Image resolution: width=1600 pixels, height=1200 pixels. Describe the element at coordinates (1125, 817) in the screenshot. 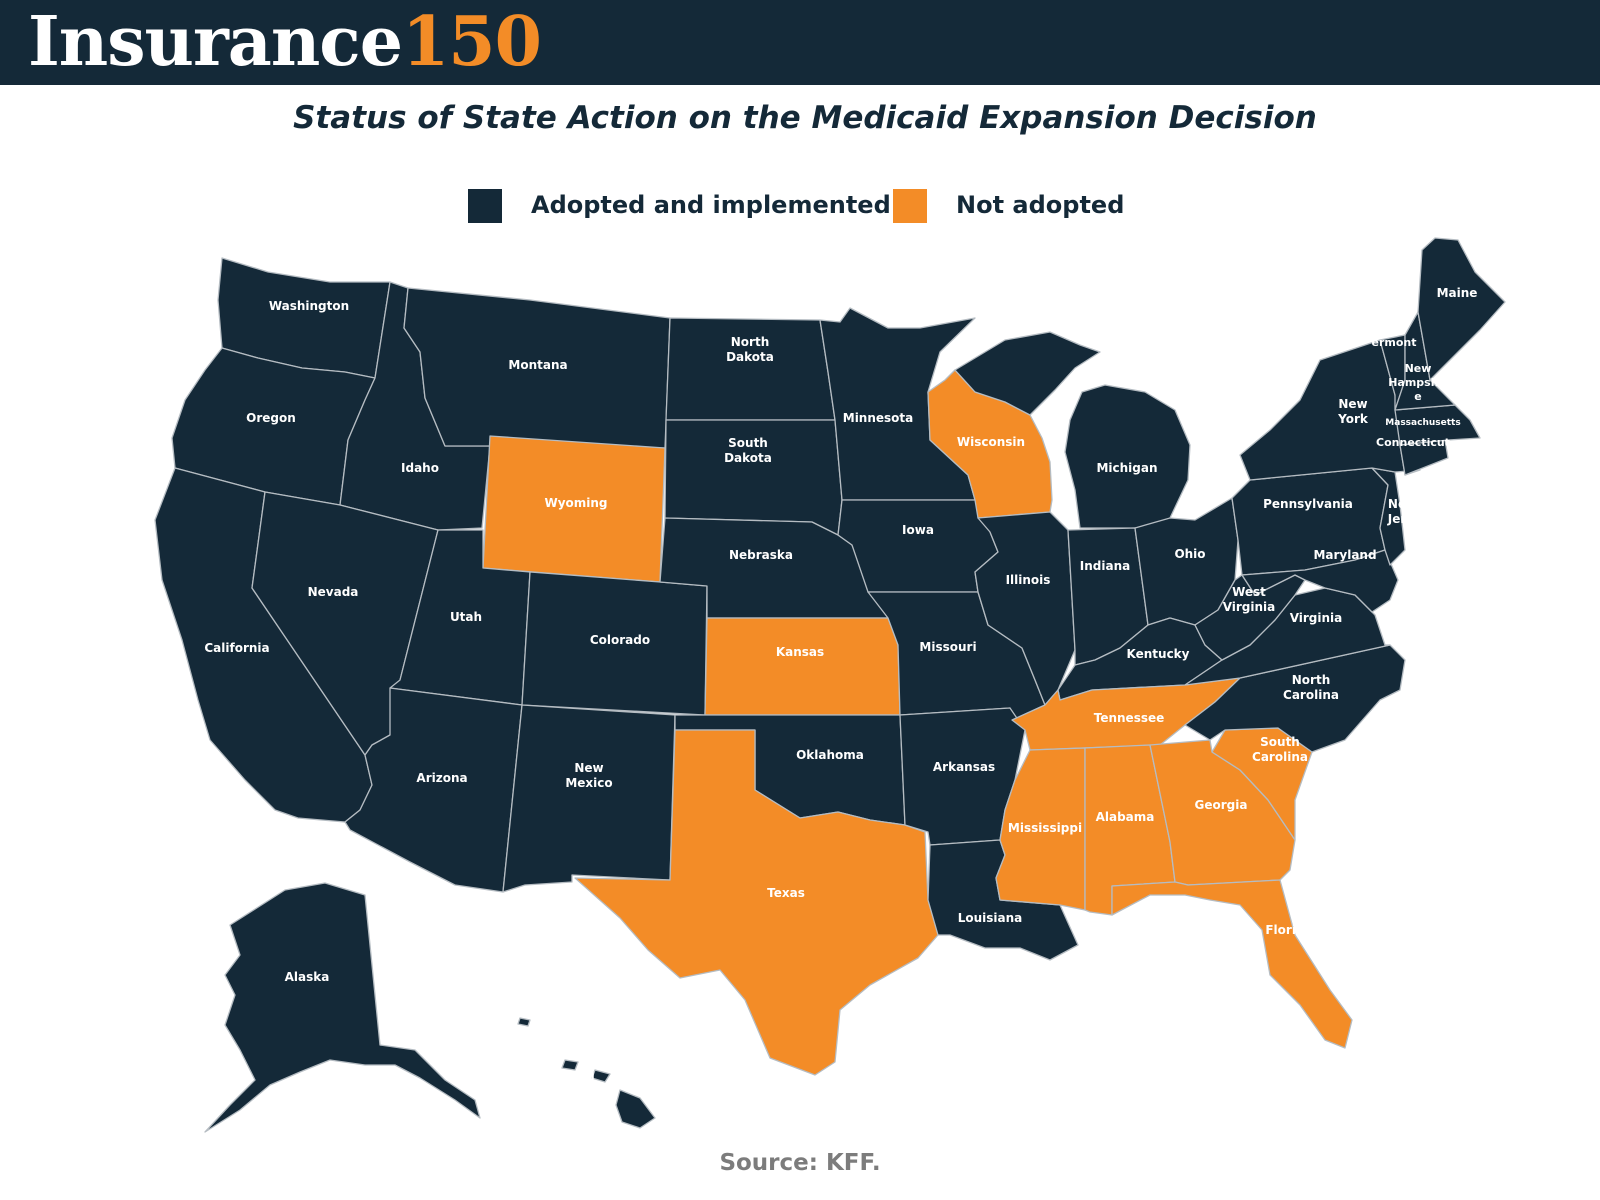

I see `state-label-alabama: Alabama` at that location.